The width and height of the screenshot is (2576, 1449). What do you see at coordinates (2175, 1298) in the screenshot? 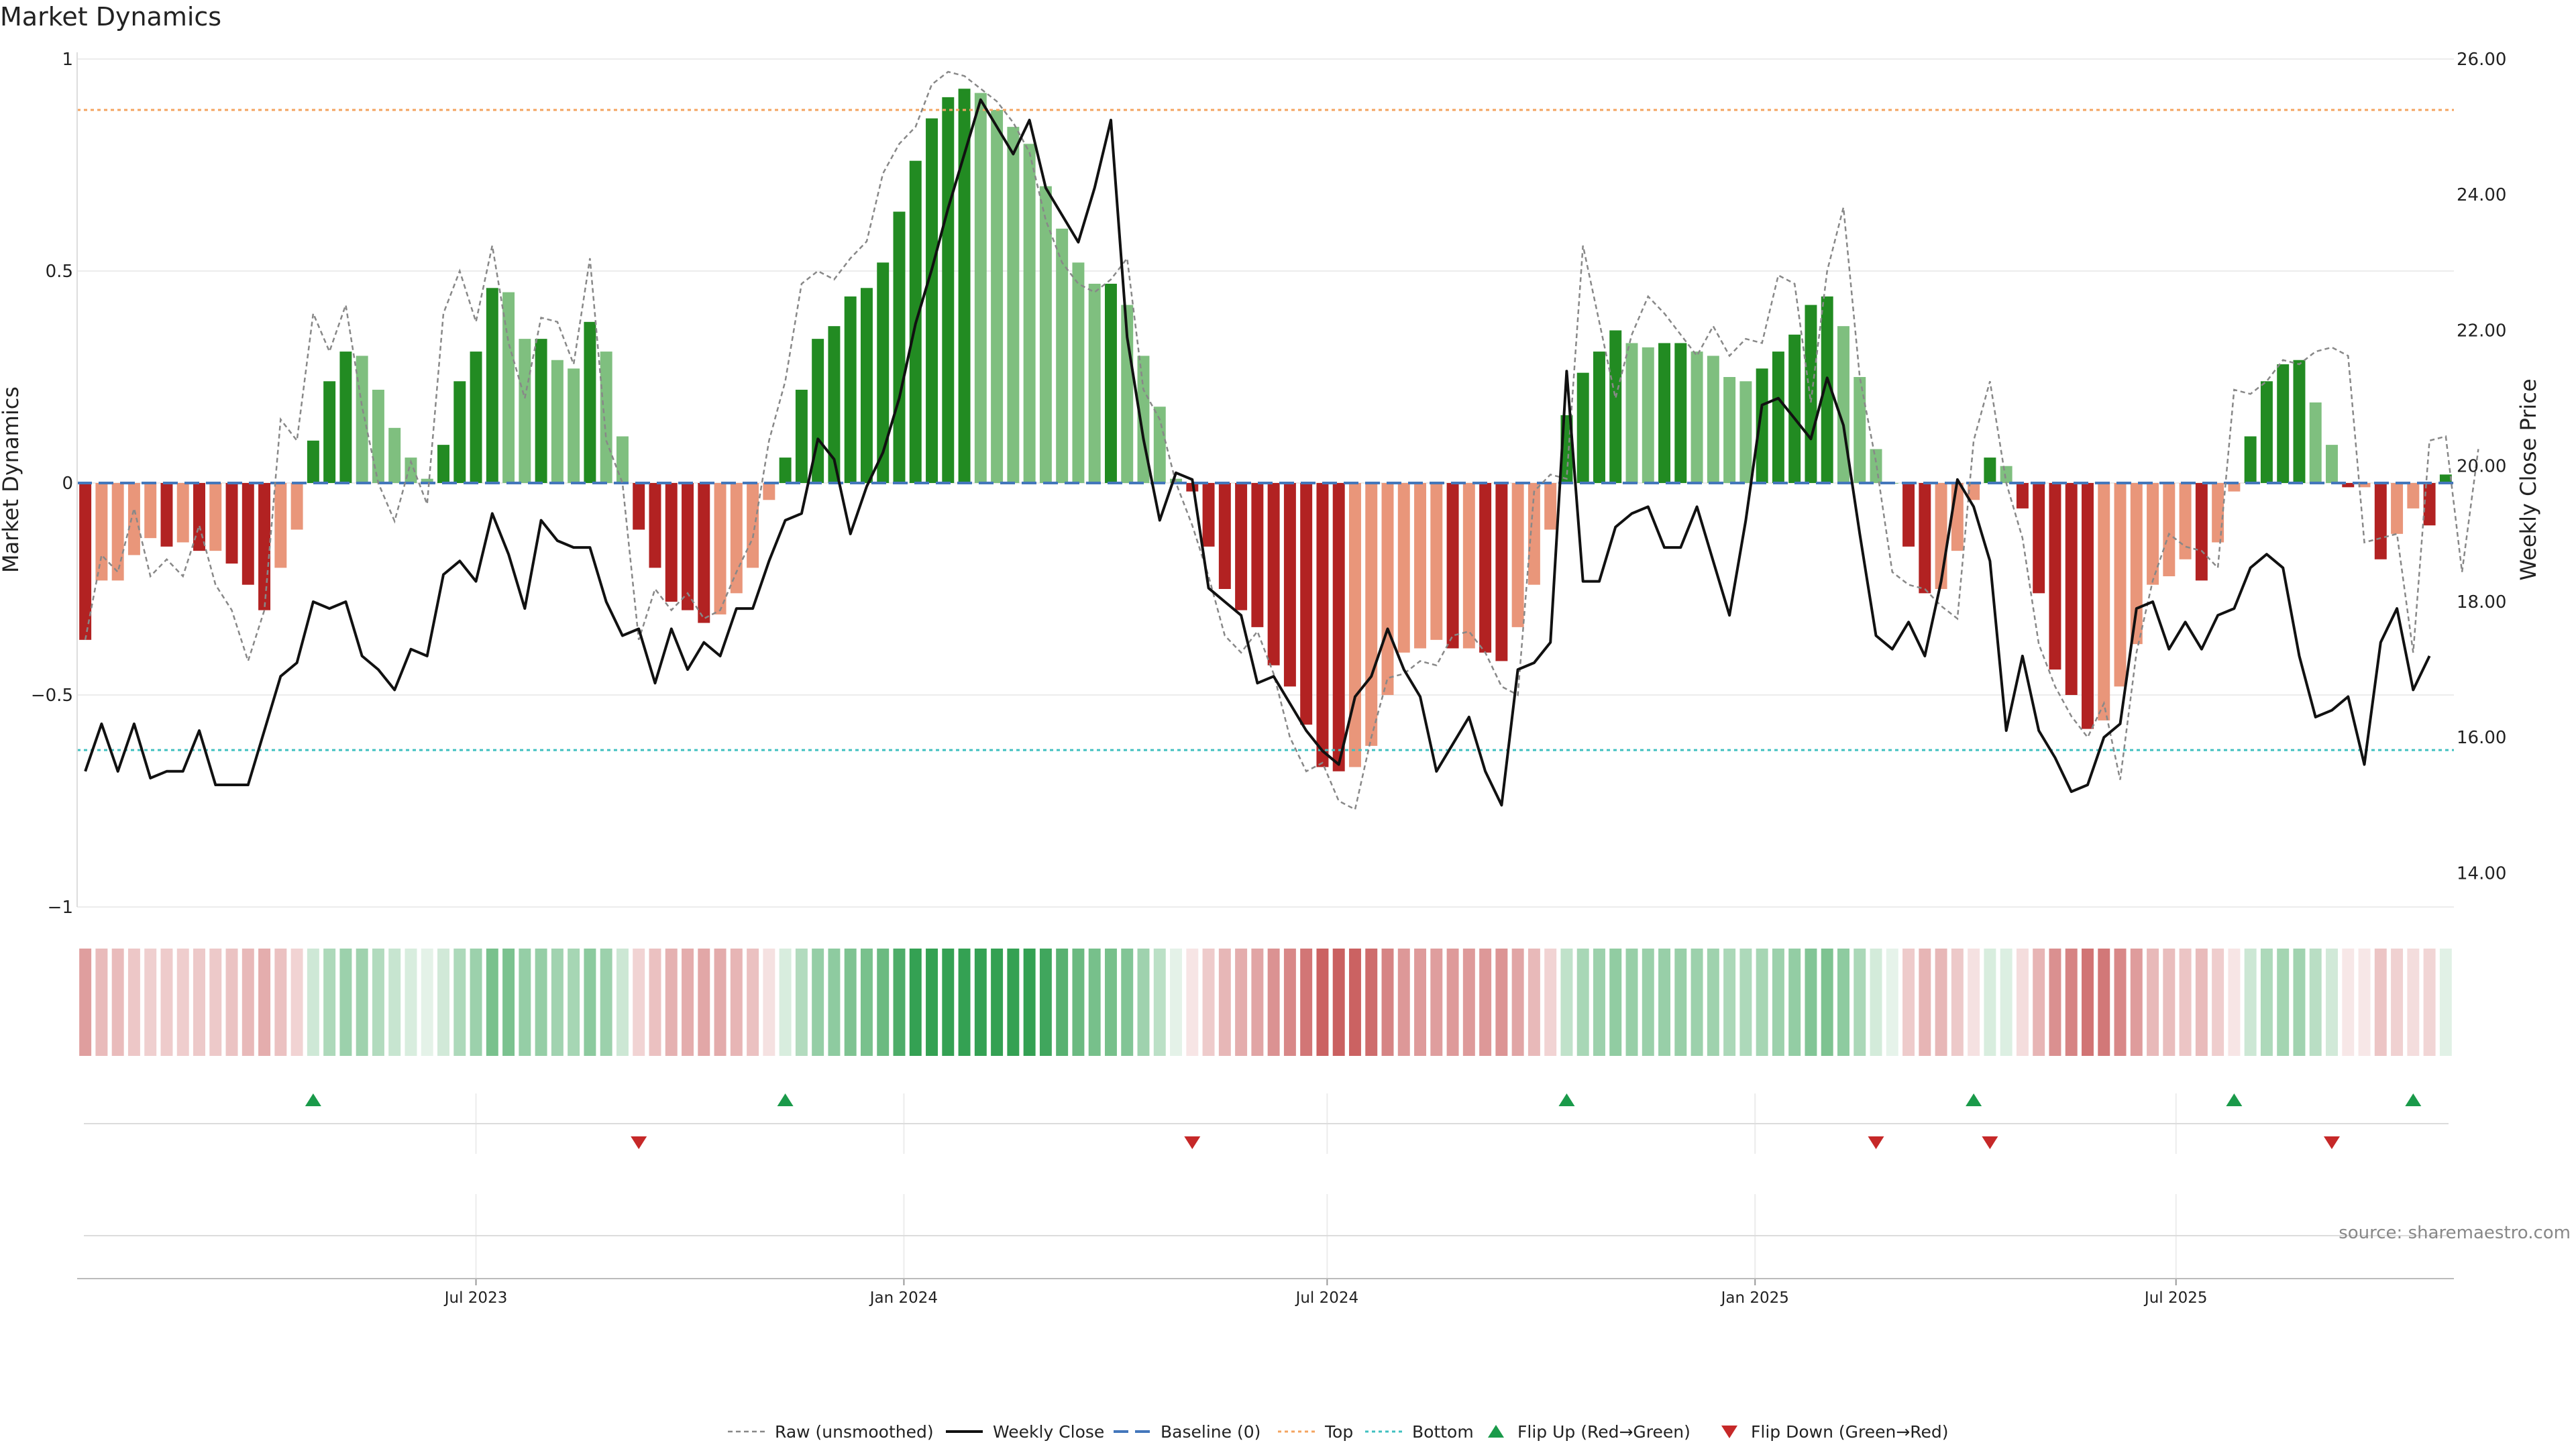
I see `x-tick-label: Jul 2025` at bounding box center [2175, 1298].